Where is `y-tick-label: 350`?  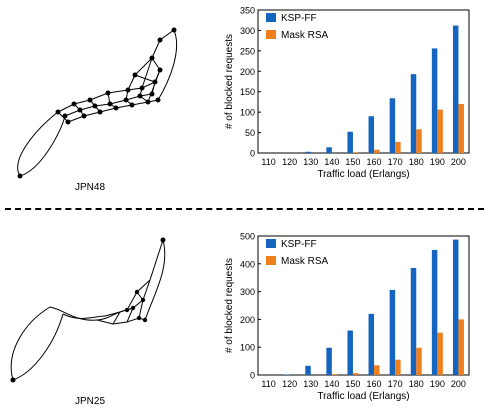
y-tick-label: 350 is located at coordinates (247, 11).